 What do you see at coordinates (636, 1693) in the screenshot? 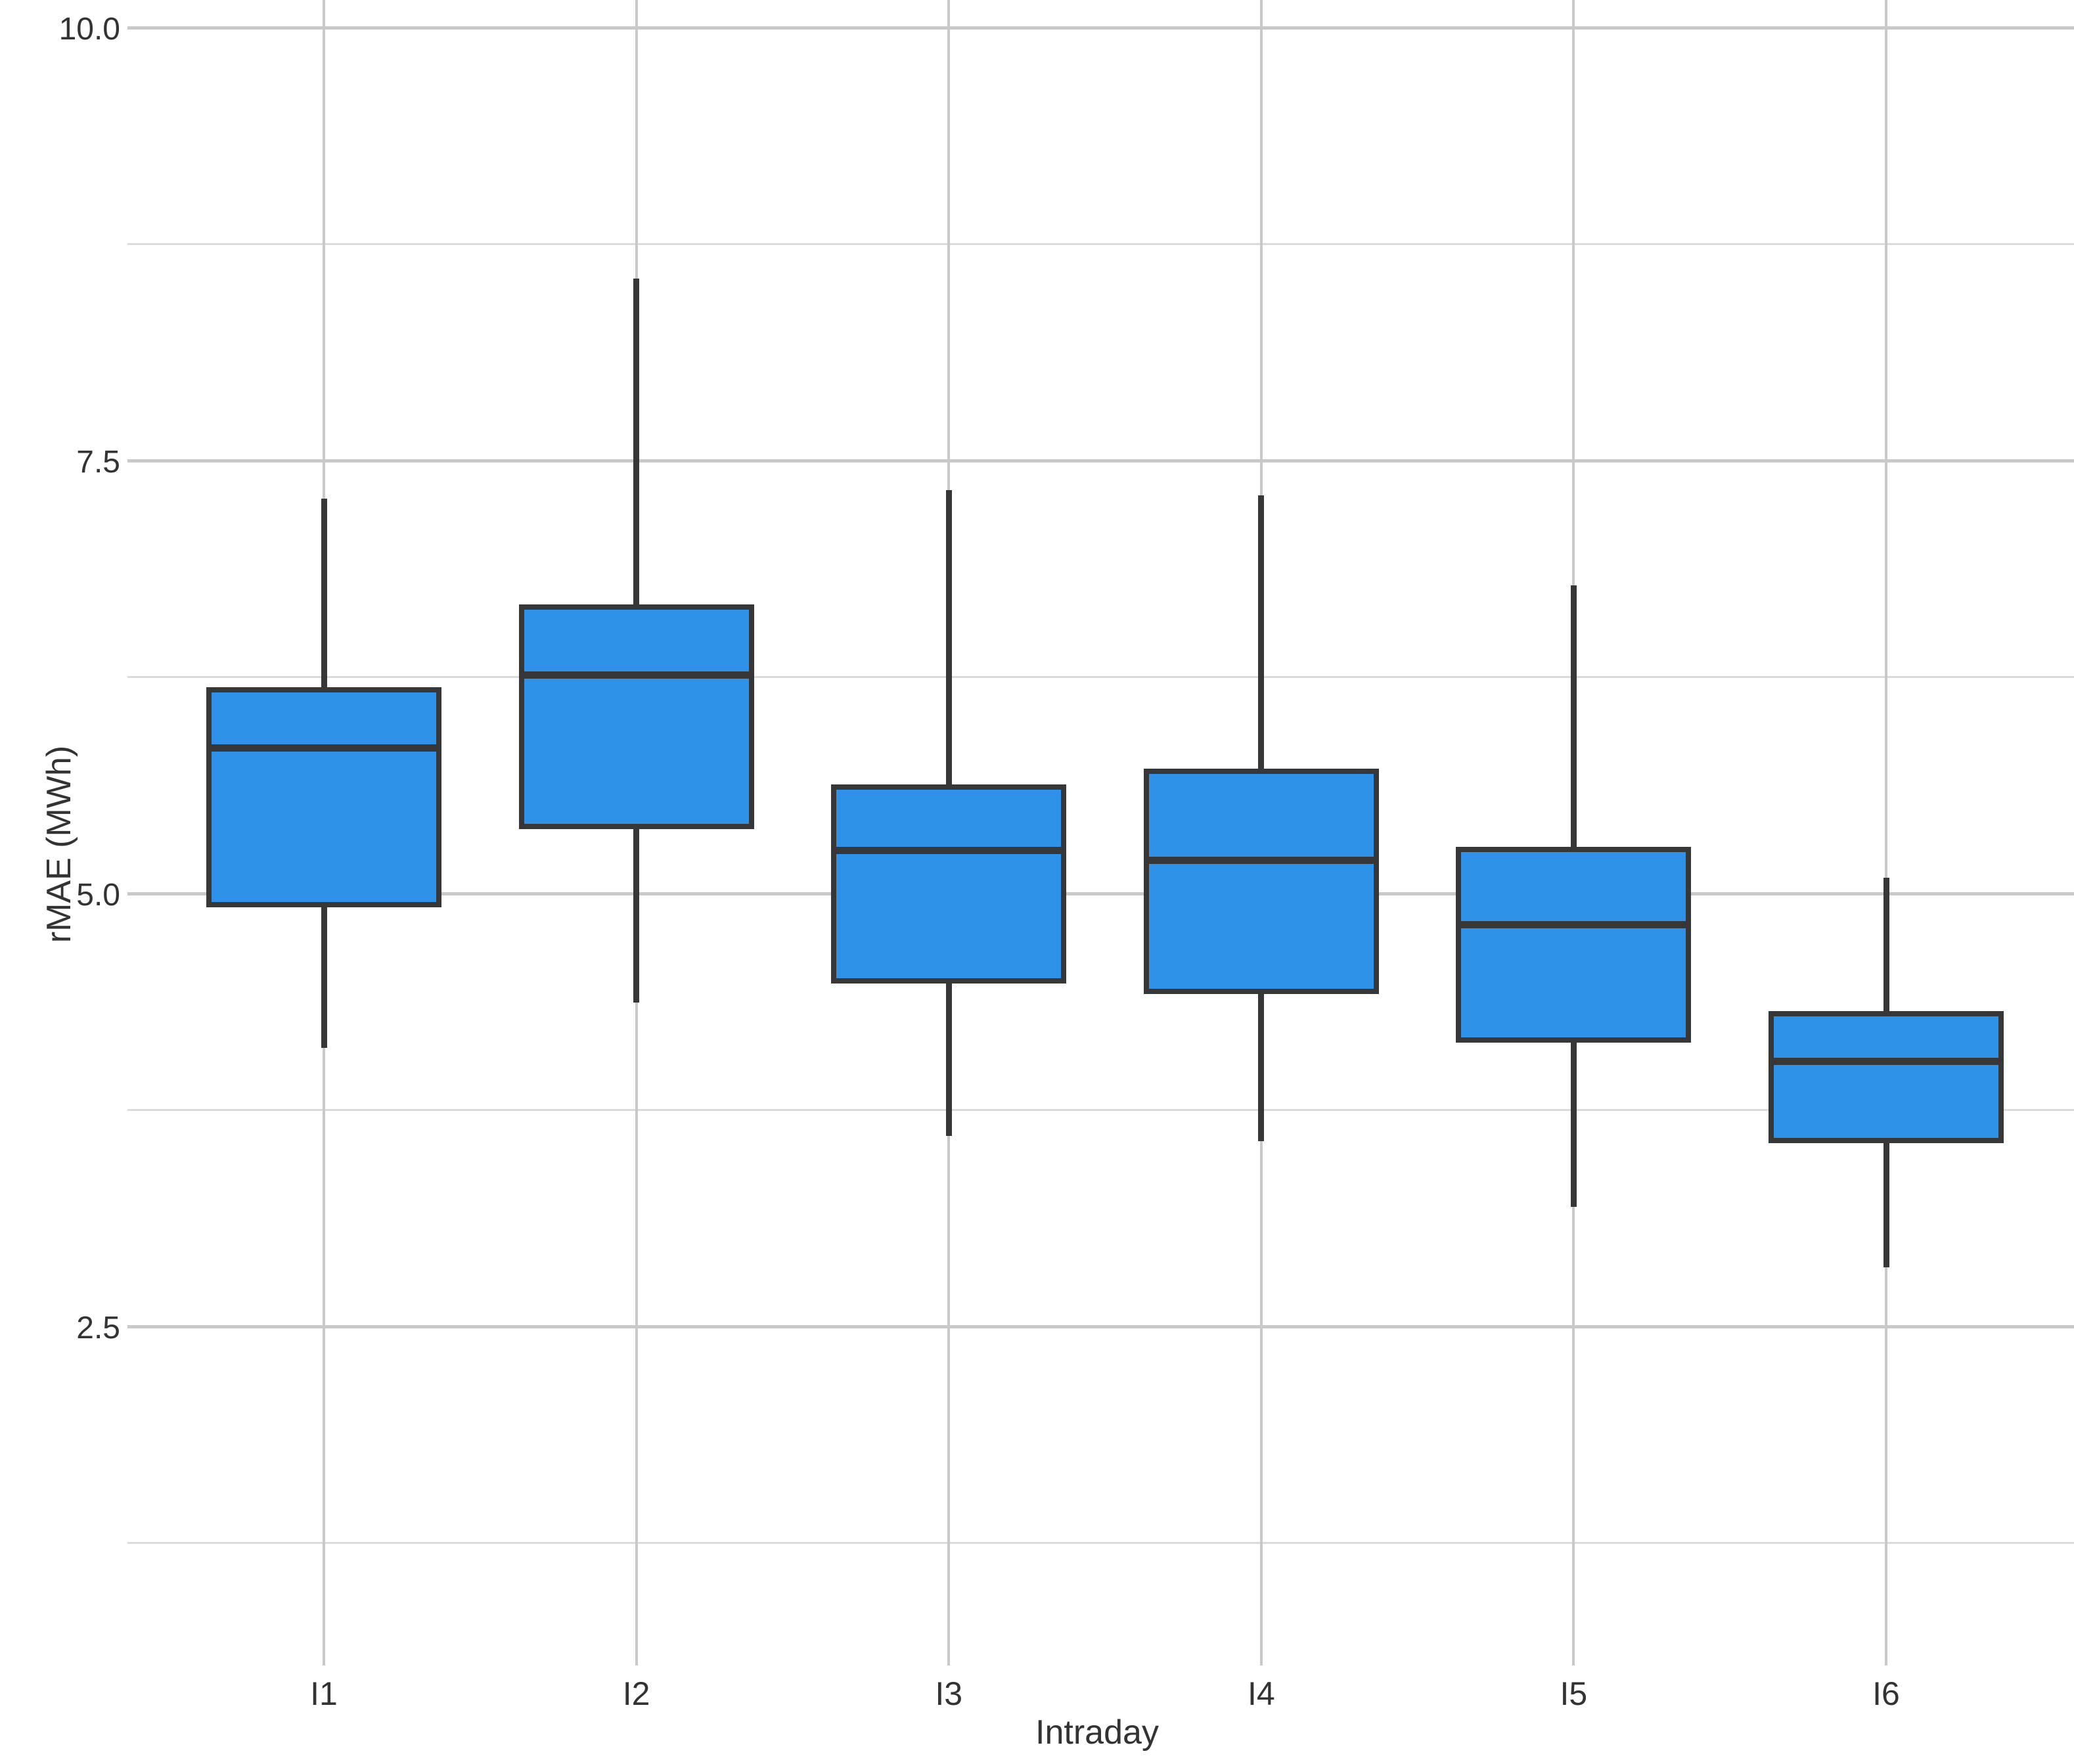
I see `x-tick-label-I2: I2` at bounding box center [636, 1693].